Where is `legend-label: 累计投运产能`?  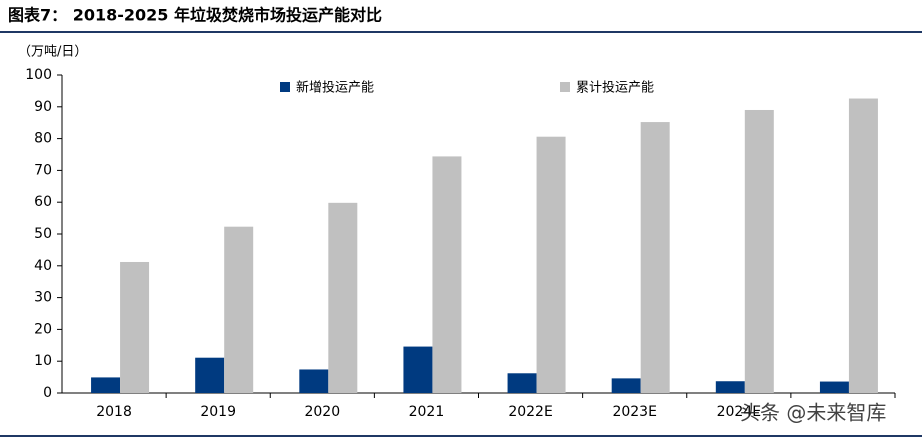
legend-label: 累计投运产能 is located at coordinates (615, 88).